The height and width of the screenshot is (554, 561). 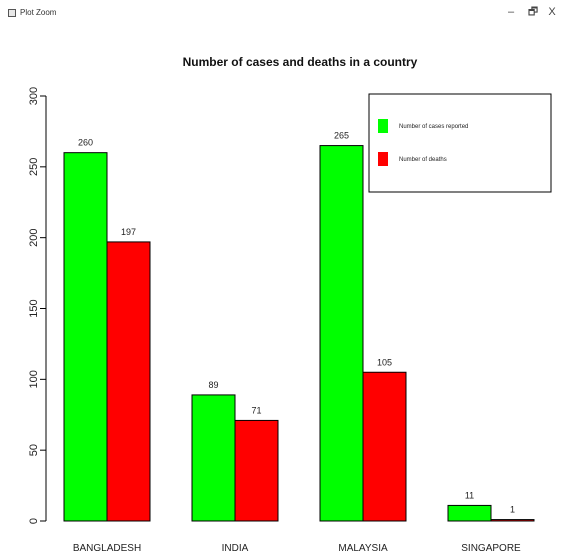 I want to click on y-tick-label: 50, so click(x=34, y=450).